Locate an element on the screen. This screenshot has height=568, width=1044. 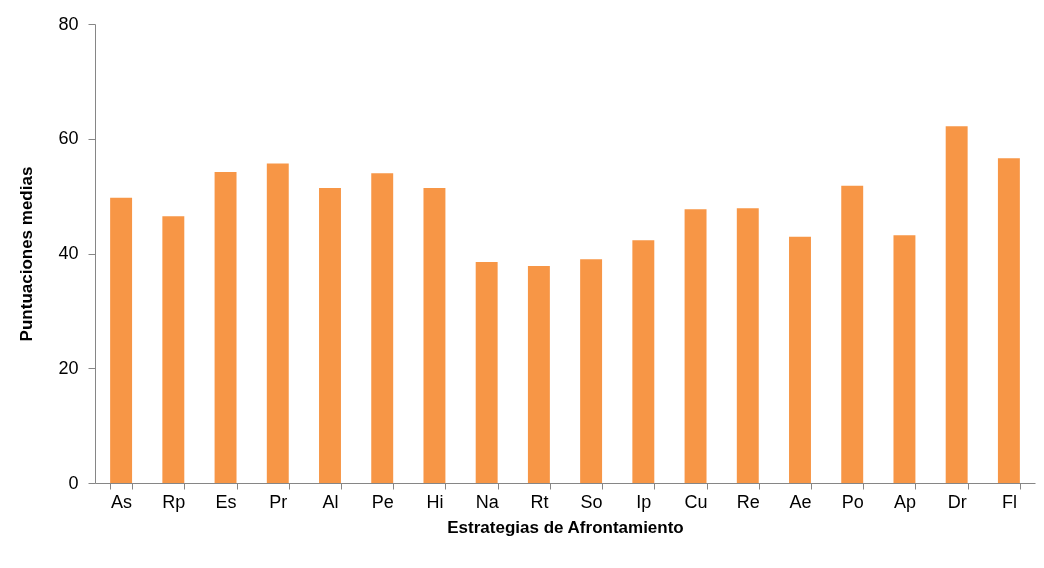
x-tick-label: Al is located at coordinates (330, 501).